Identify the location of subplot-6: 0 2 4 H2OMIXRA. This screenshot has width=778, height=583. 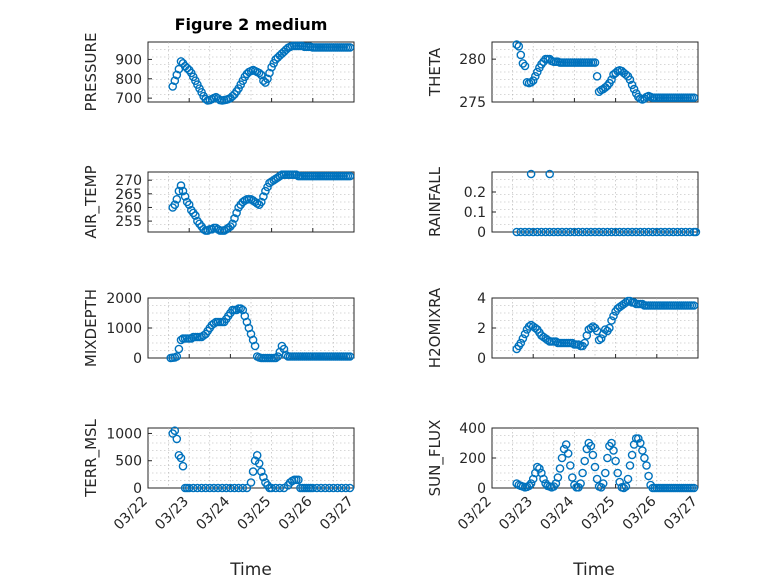
(562, 327).